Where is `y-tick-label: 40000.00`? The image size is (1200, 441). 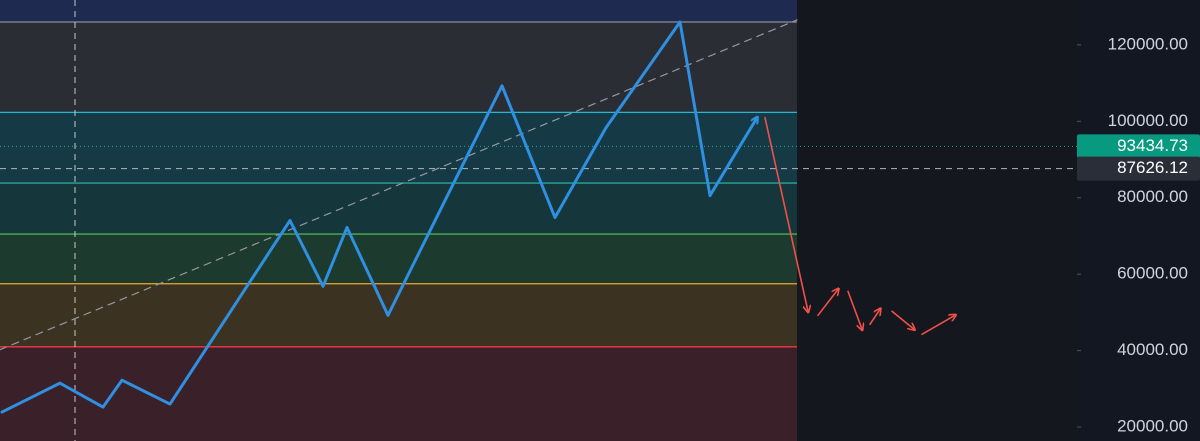
y-tick-label: 40000.00 is located at coordinates (1152, 349).